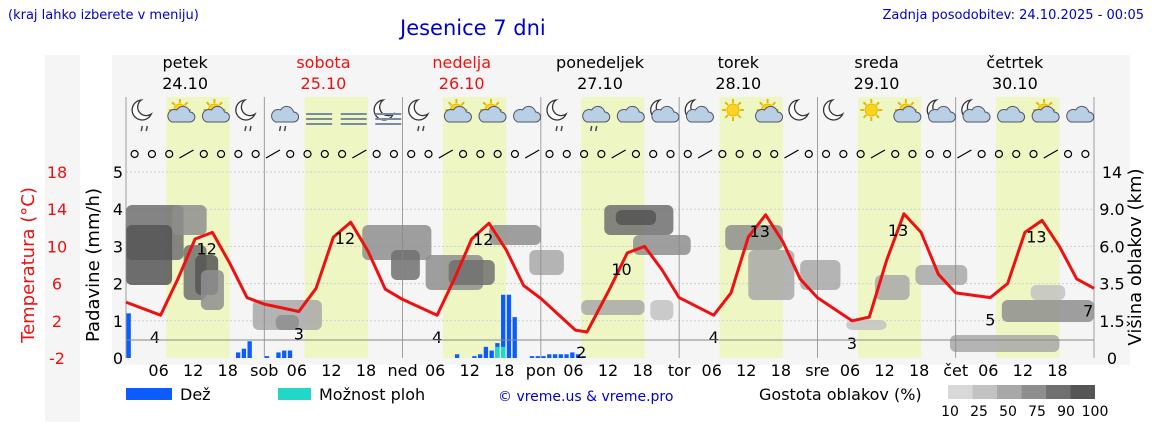  I want to click on daylight-band, so click(889, 227).